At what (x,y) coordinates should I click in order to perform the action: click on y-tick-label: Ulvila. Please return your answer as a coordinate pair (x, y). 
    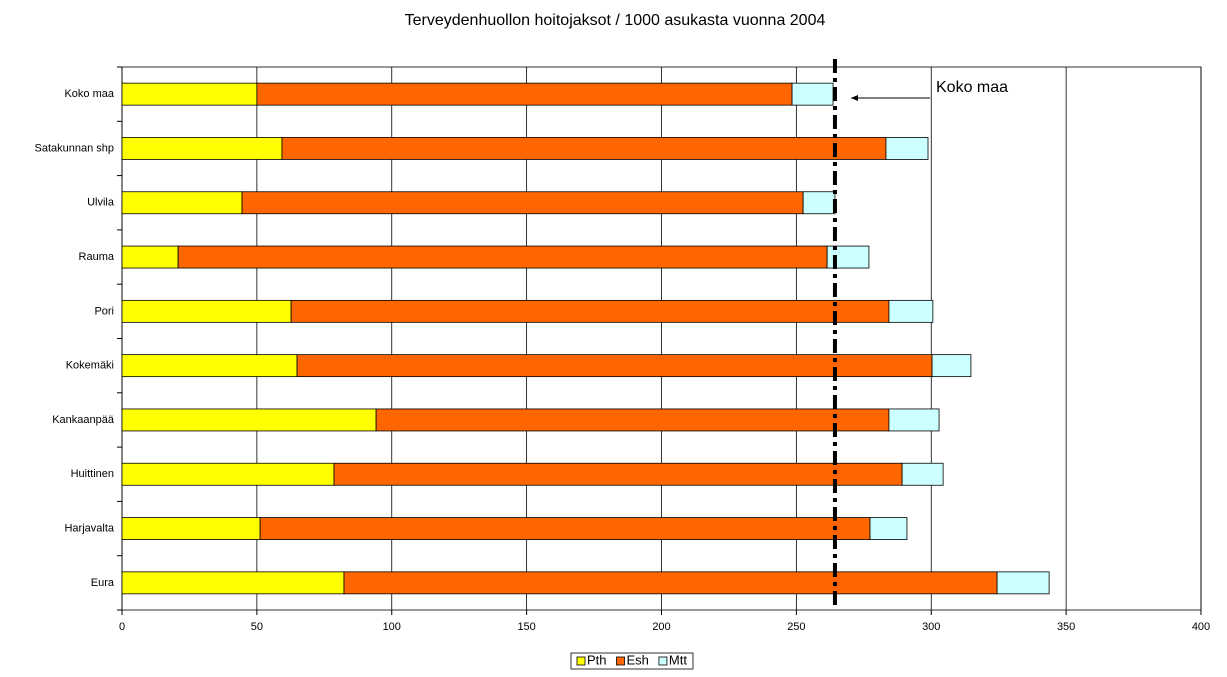
    Looking at the image, I should click on (101, 203).